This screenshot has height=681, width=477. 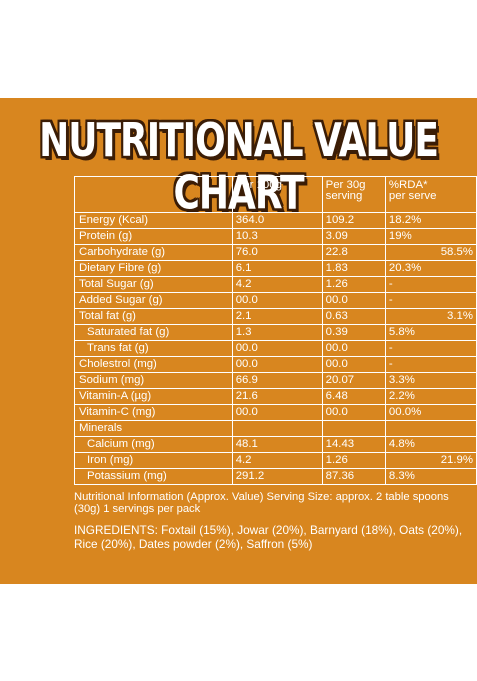 I want to click on table-row: Minerals, so click(x=275, y=428).